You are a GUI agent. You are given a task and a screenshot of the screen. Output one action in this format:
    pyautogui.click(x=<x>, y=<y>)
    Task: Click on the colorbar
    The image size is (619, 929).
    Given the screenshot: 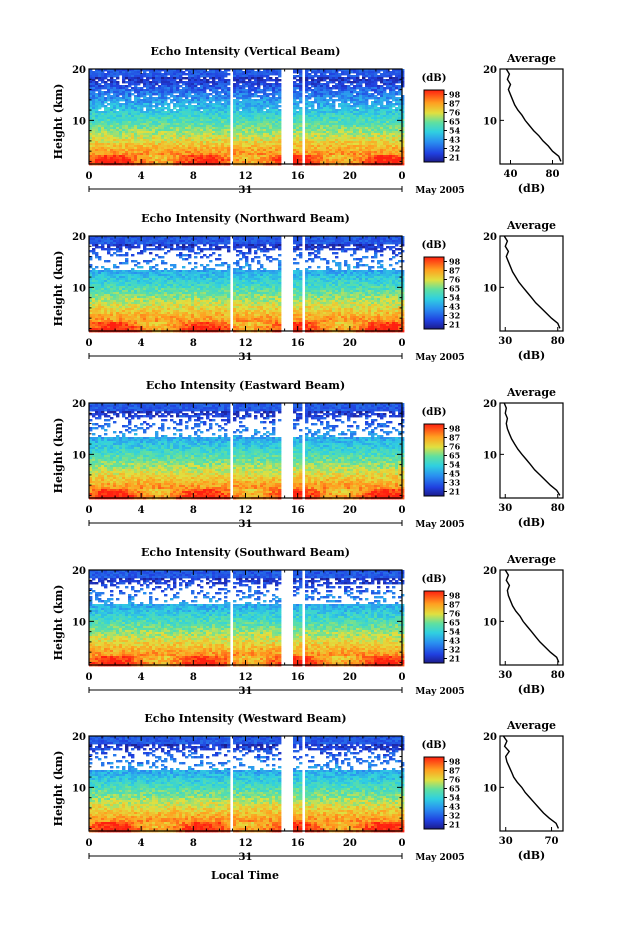 What is the action you would take?
    pyautogui.click(x=434, y=126)
    